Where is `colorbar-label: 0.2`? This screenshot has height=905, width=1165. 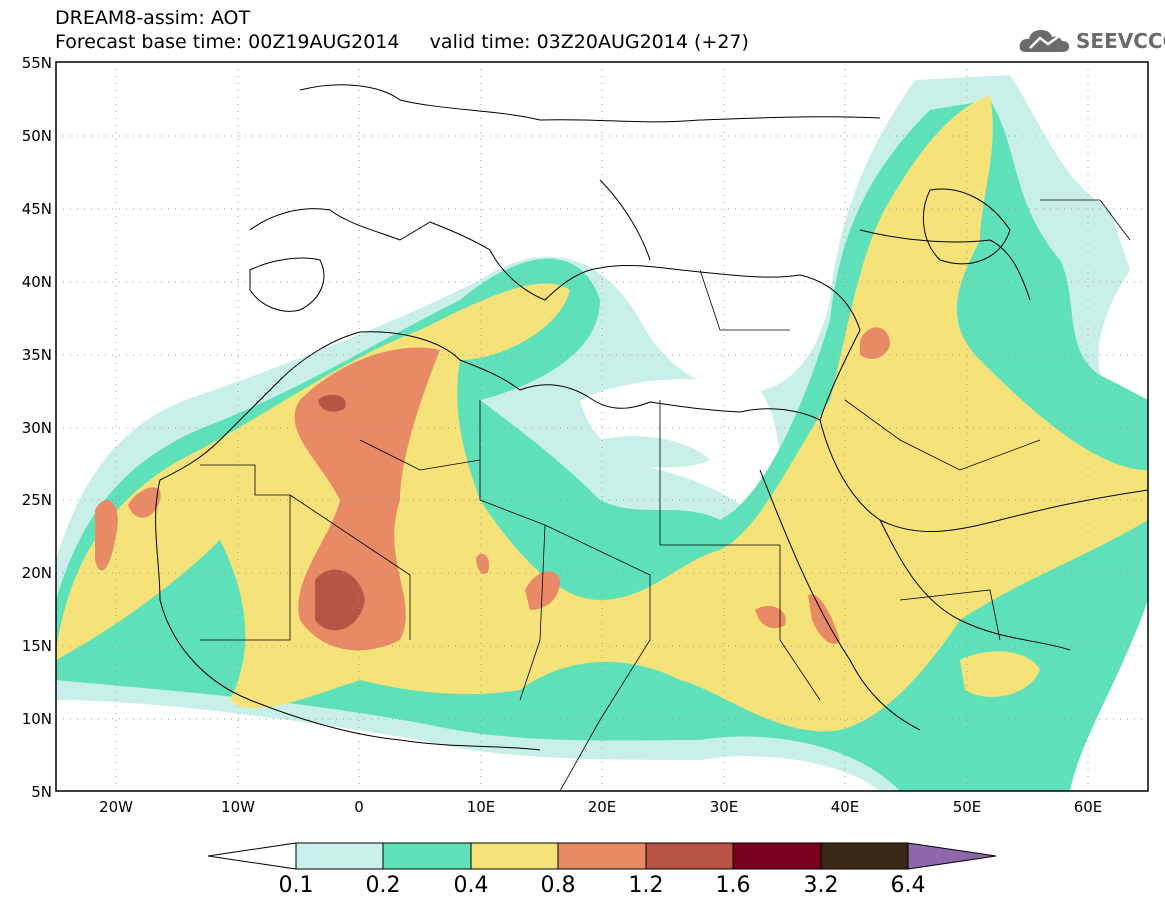 colorbar-label: 0.2 is located at coordinates (383, 885).